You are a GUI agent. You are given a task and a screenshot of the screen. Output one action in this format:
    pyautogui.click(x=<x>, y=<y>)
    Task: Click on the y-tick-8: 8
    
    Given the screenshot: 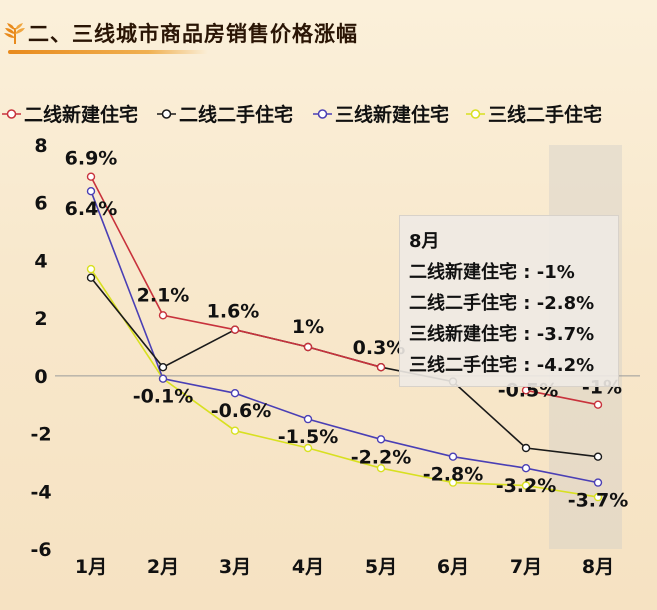 What is the action you would take?
    pyautogui.click(x=40, y=146)
    